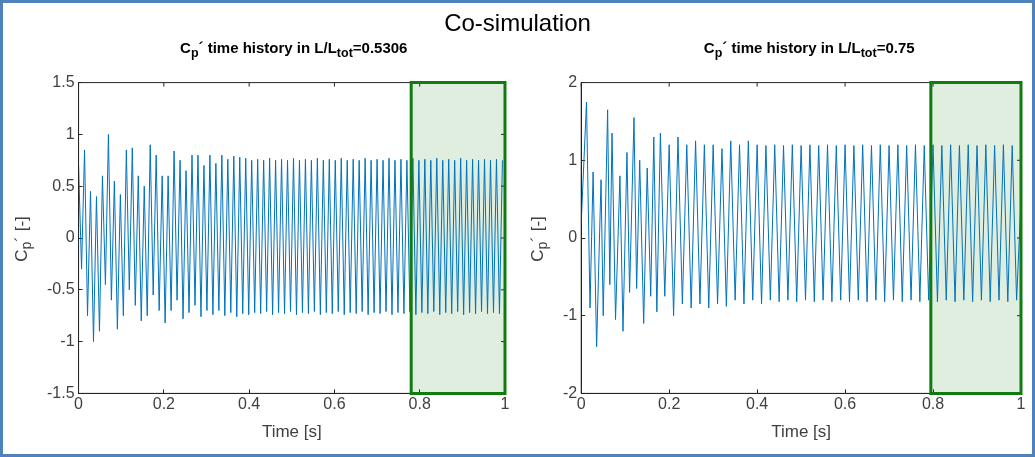  Describe the element at coordinates (63, 185) in the screenshot. I see `y-tick-label: 0.5` at that location.